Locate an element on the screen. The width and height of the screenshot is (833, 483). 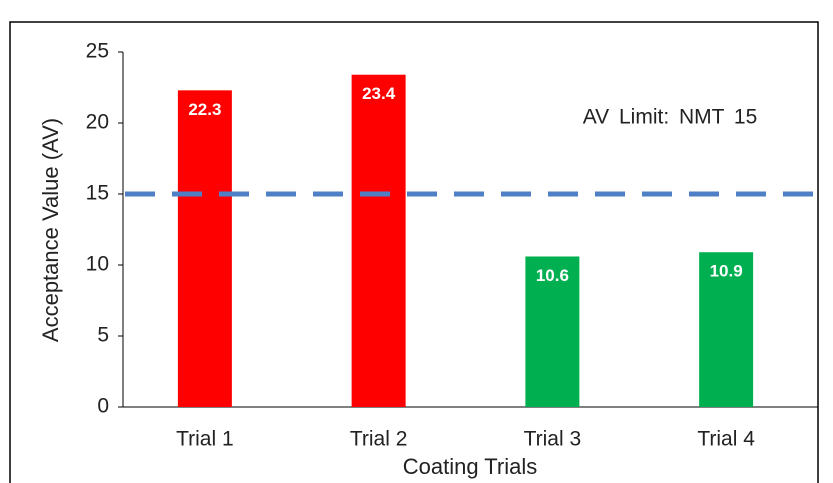
x-tick-label: Trial 1 is located at coordinates (205, 439).